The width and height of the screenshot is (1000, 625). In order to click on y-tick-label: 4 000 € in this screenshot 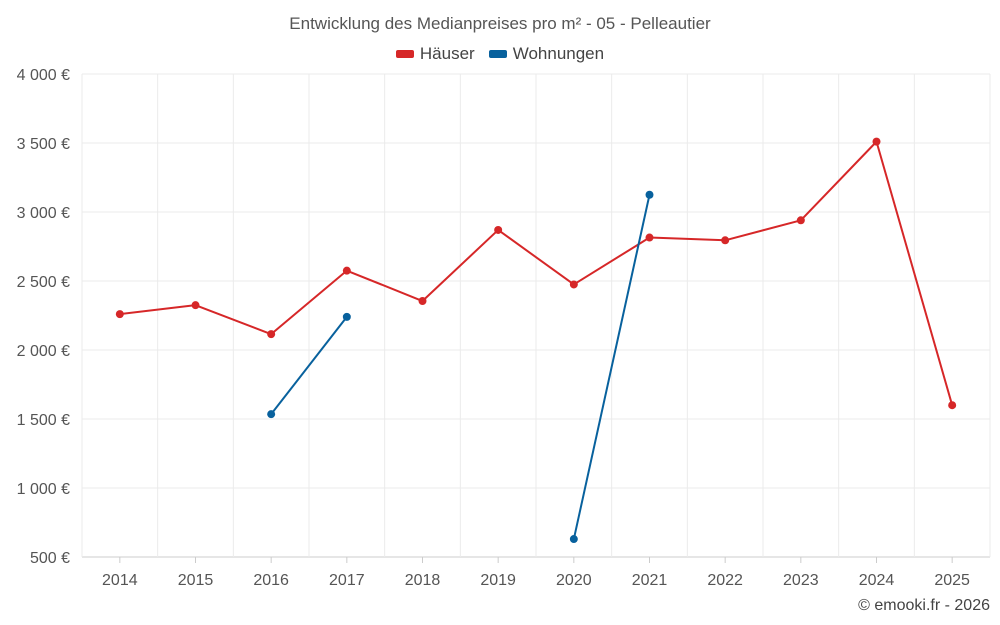, I will do `click(43, 75)`.